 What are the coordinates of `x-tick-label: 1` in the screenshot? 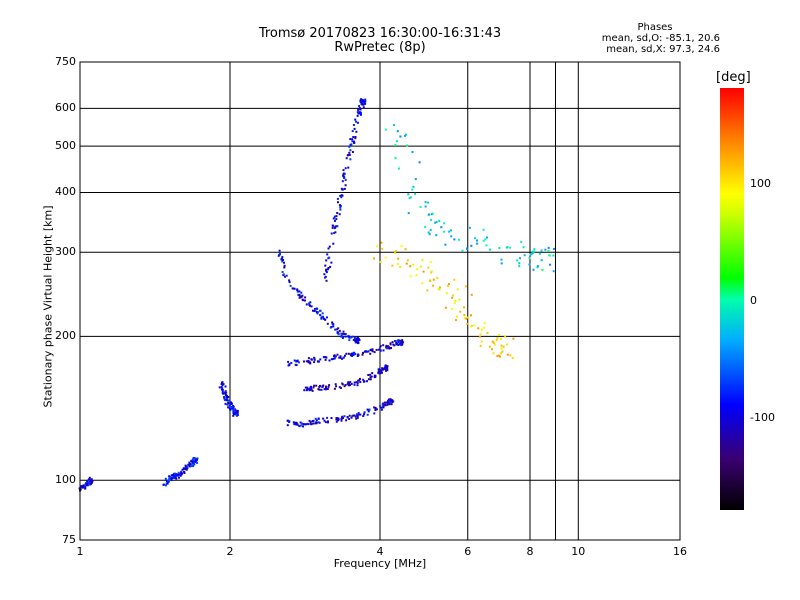 It's located at (80, 551).